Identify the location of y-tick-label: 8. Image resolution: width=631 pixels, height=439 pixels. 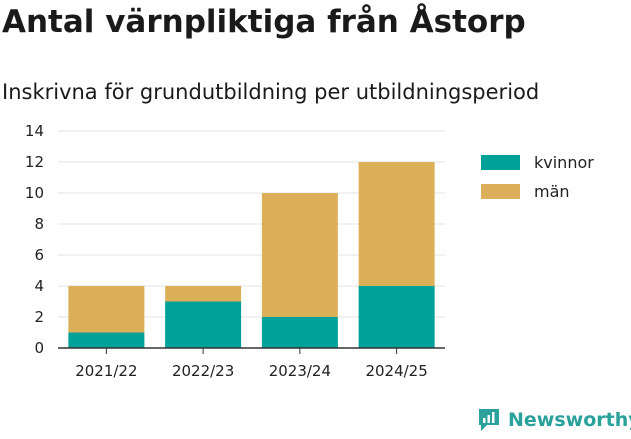
(39, 224).